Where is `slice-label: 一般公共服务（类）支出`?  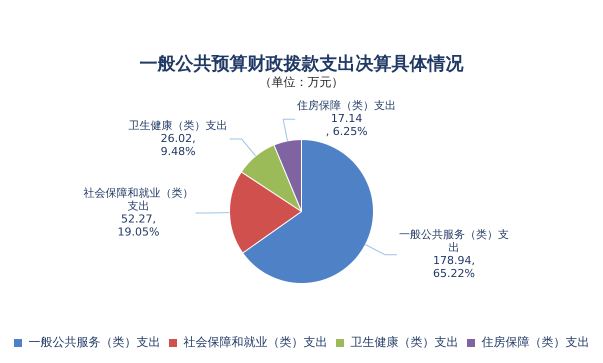 slice-label: 一般公共服务（类）支出 is located at coordinates (453, 241).